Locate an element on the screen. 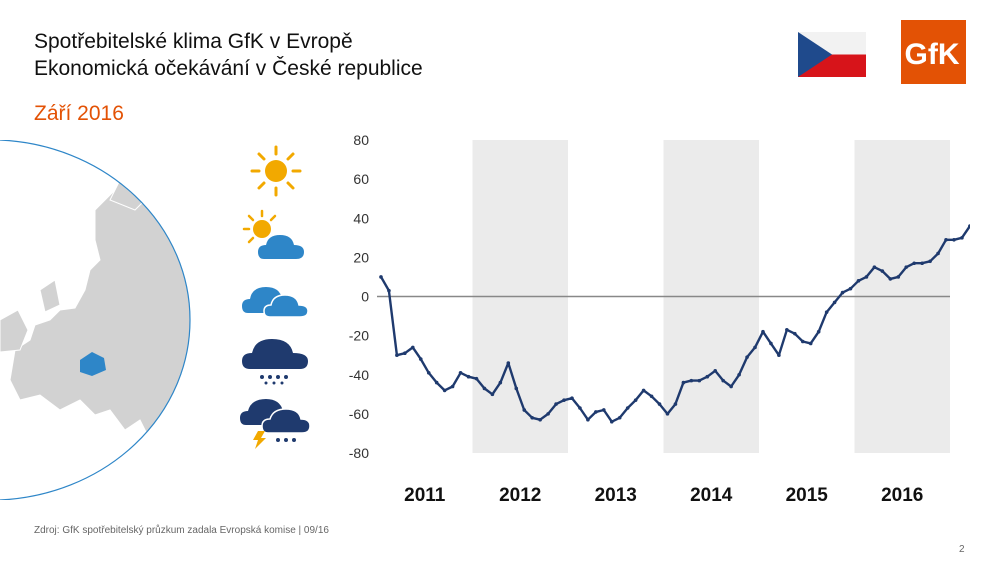 This screenshot has height=562, width=999. x-year-label: 2016 is located at coordinates (902, 495).